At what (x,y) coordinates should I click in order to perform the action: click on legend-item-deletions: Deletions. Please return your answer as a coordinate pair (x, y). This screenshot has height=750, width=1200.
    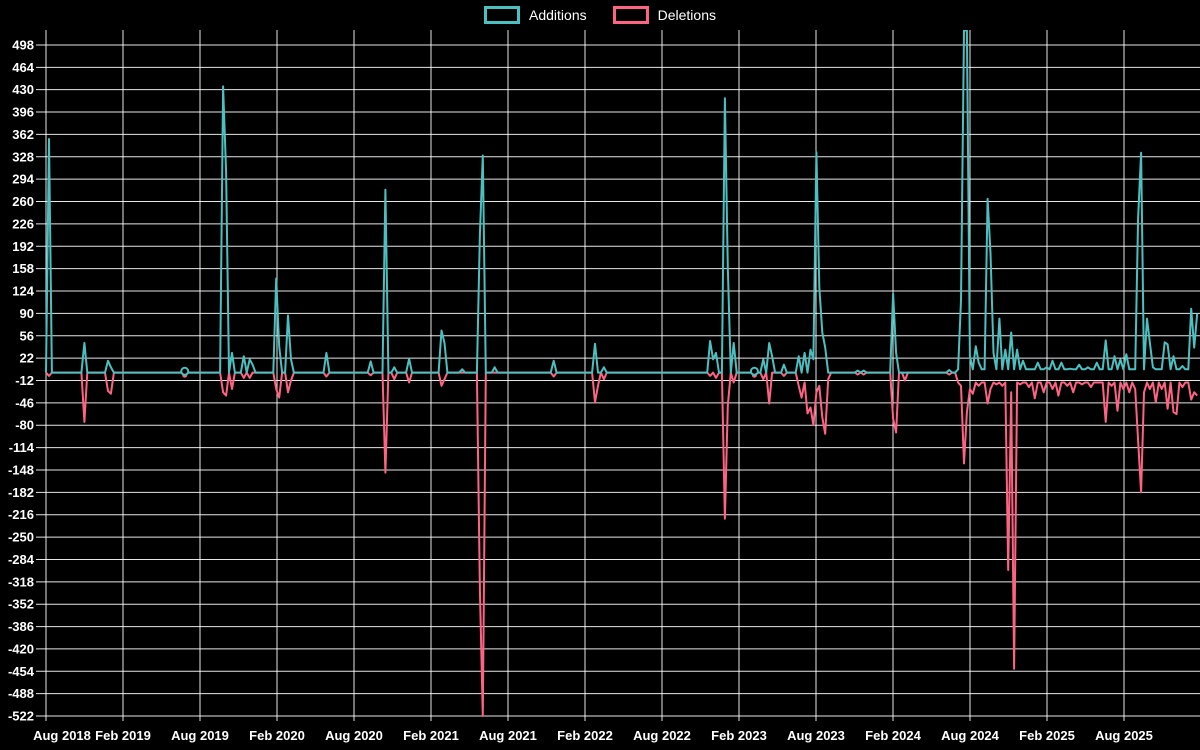
    Looking at the image, I should click on (664, 15).